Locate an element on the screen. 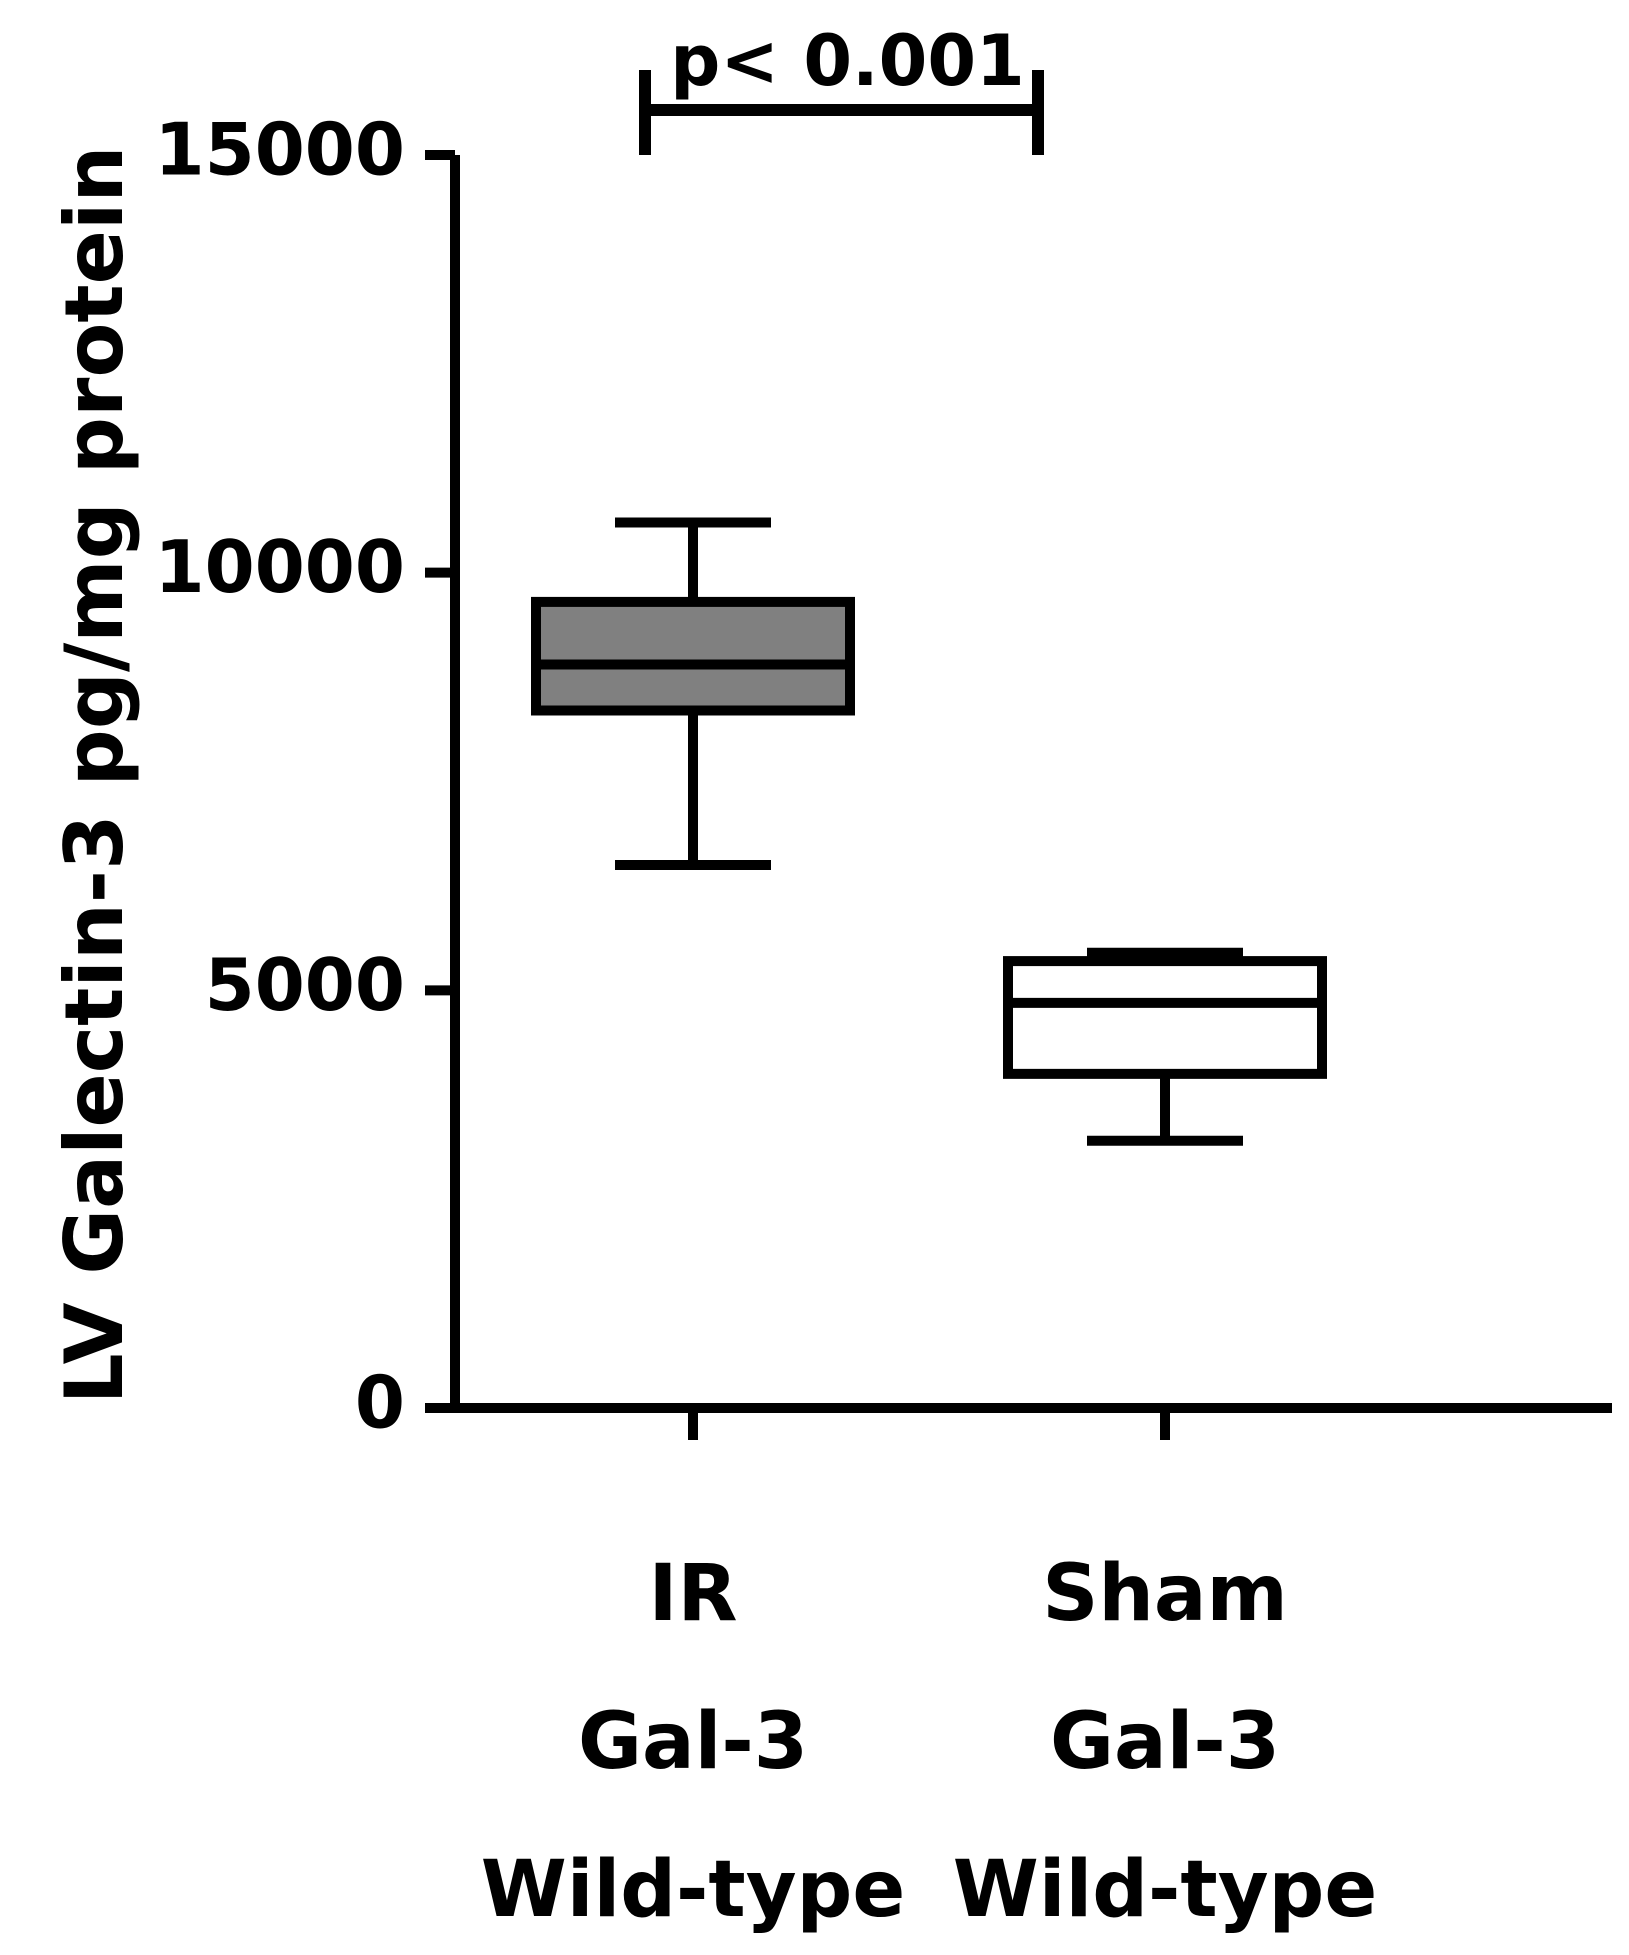 The image size is (1629, 1955). y-axis-title: LV Galectin-3 pg/mg protein is located at coordinates (94, 775).